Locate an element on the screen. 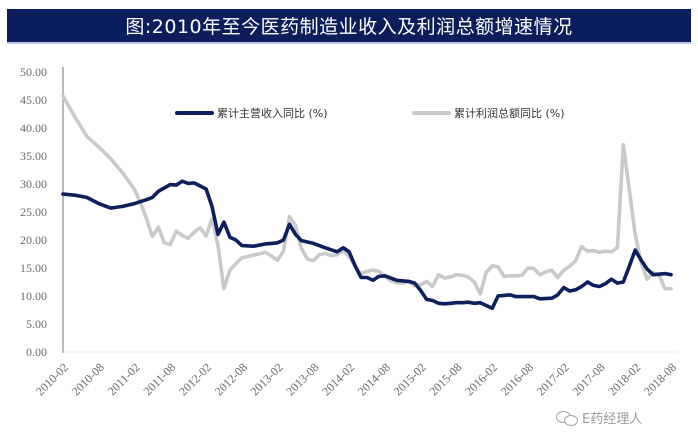  legend-item-profit: 累计利润总额同比 (%) is located at coordinates (488, 113).